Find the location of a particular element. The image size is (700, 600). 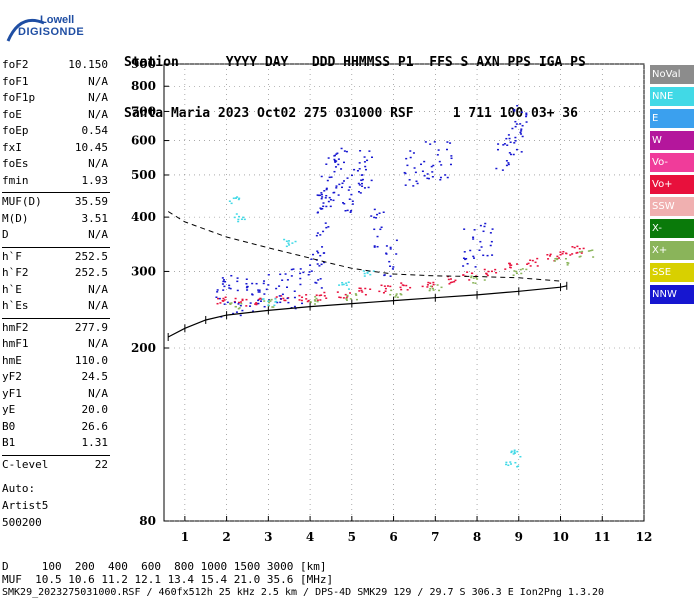

y-tick-label: 700 is located at coordinates (143, 111).